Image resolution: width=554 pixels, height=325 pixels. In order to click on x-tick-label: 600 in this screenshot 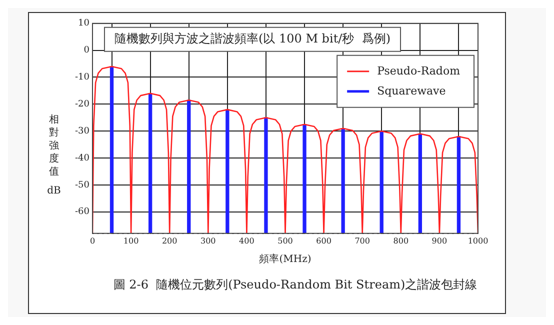, I will do `click(324, 241)`.